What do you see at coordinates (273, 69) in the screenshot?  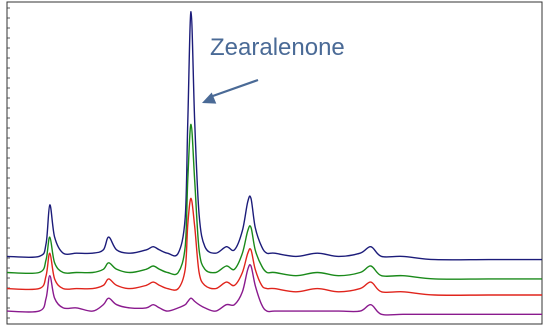 I see `peak-annotation: Zearalenone` at bounding box center [273, 69].